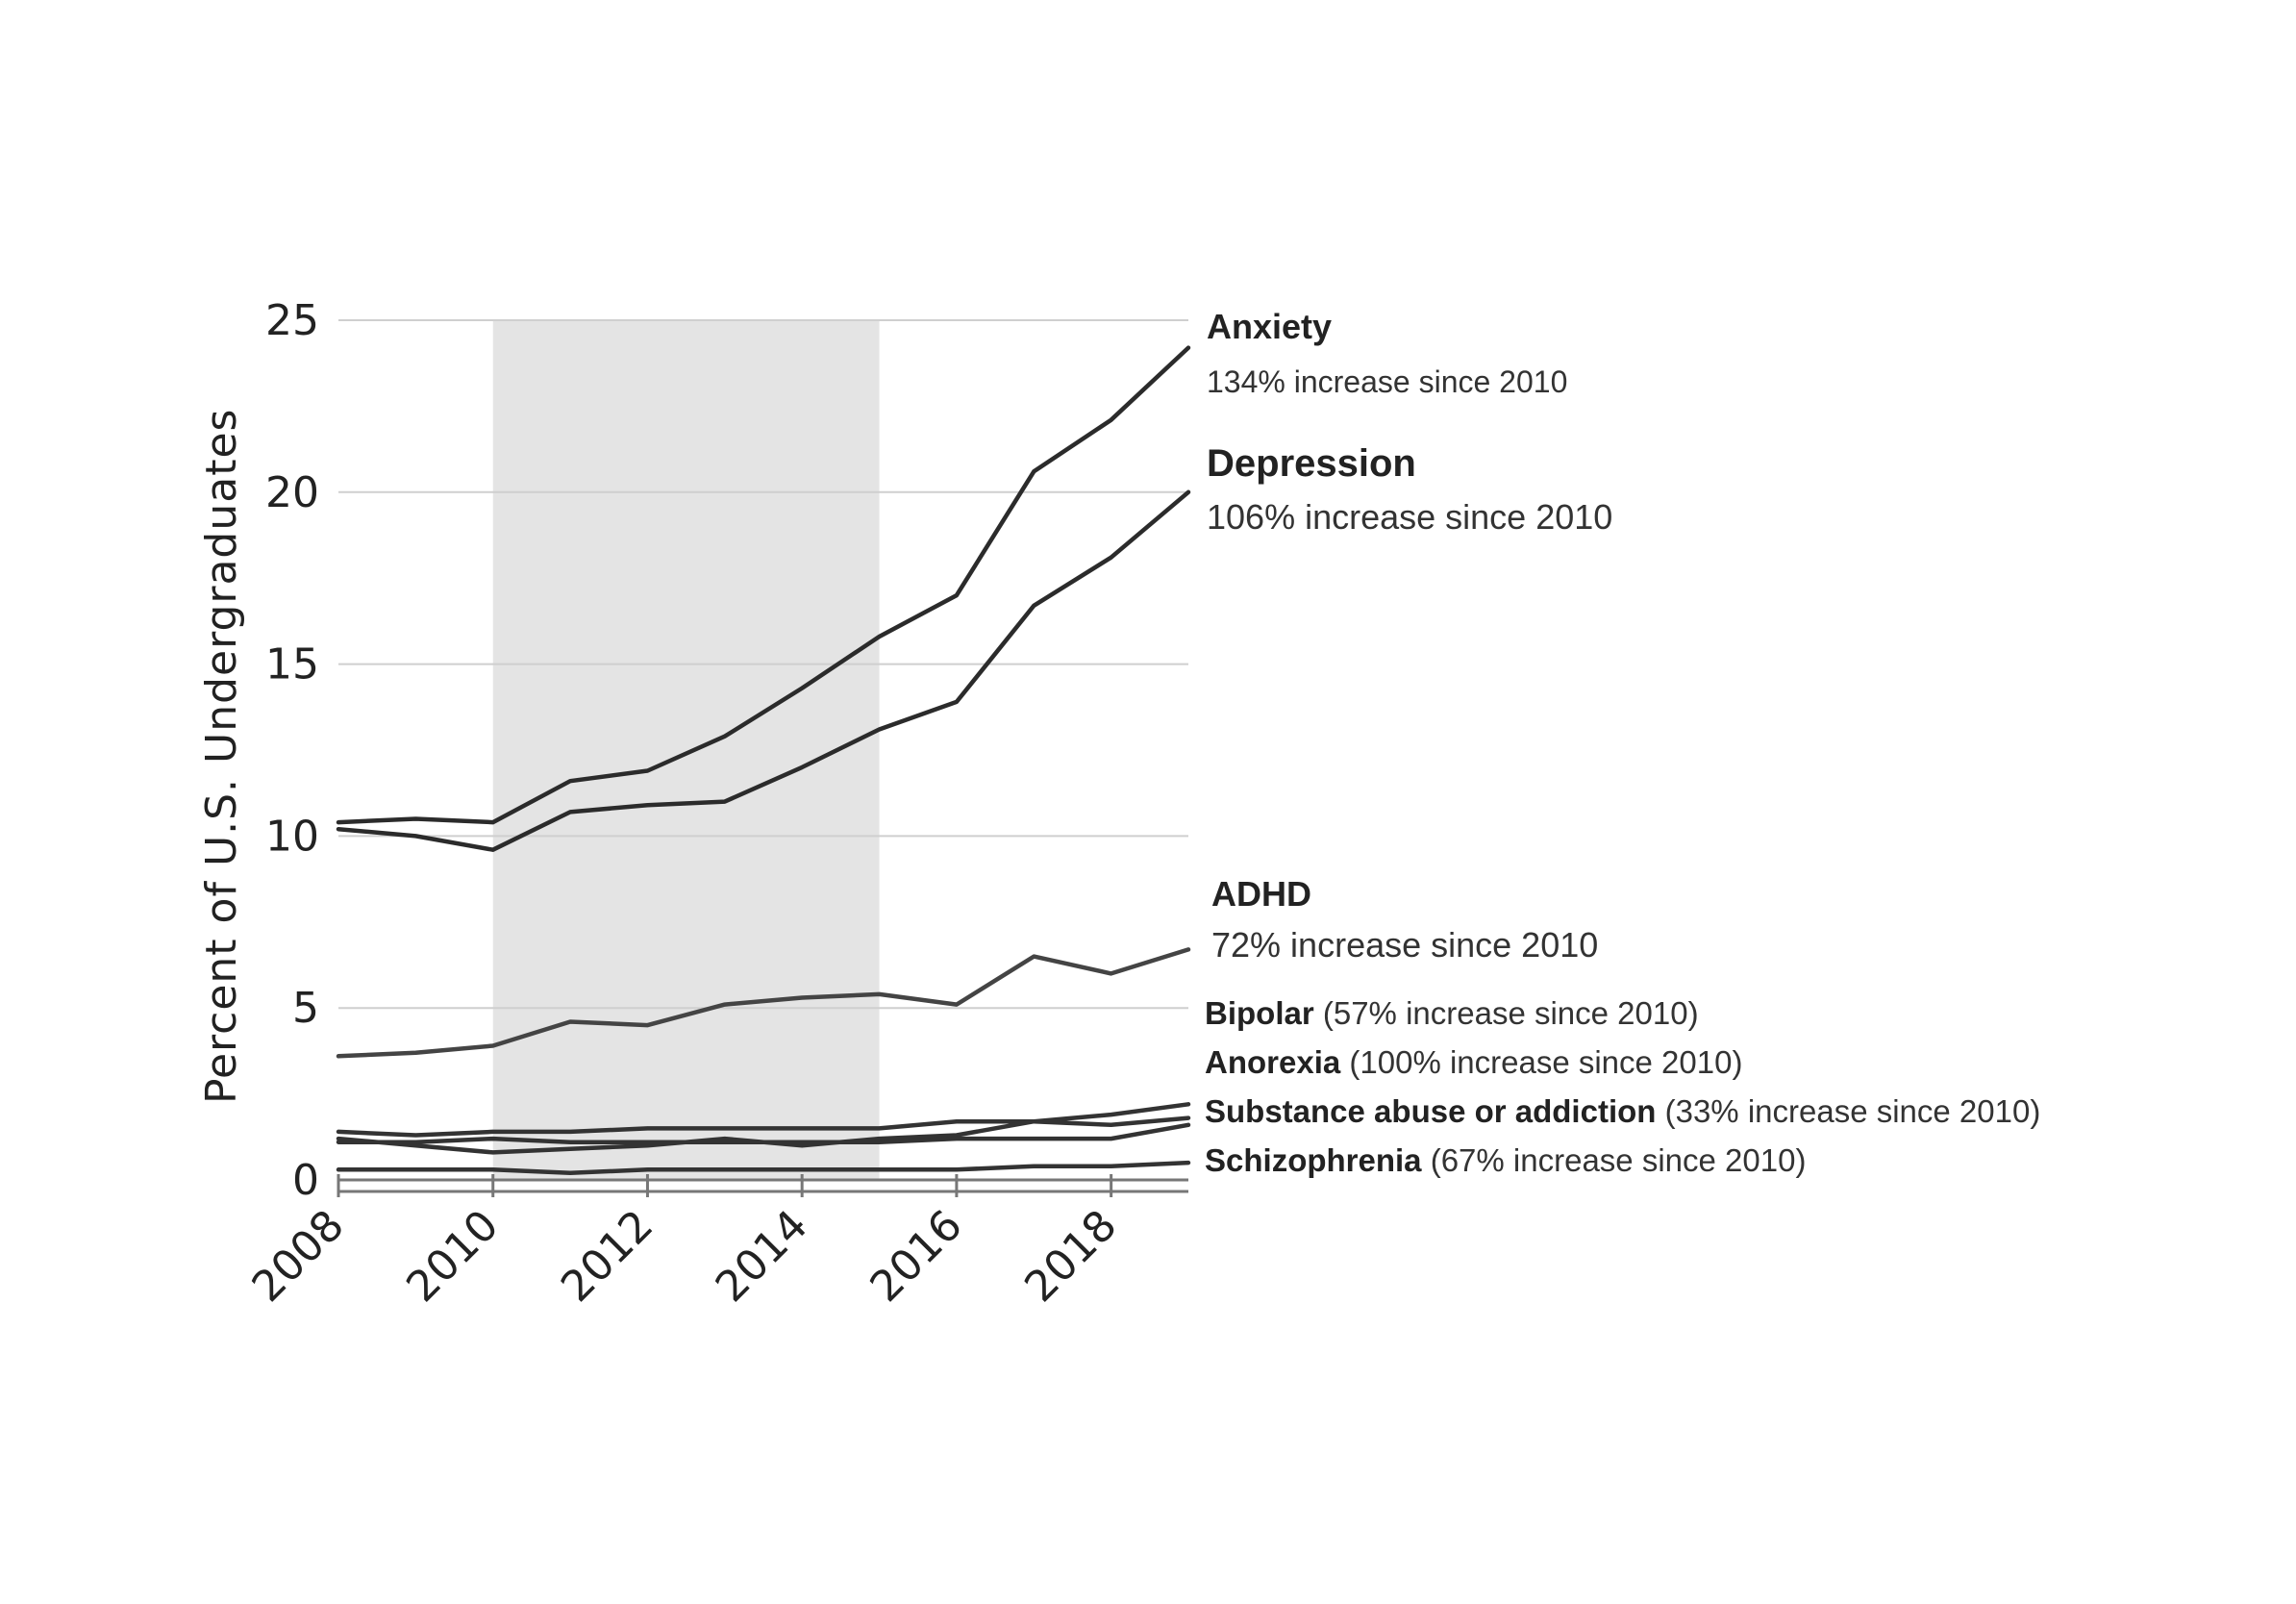  I want to click on series-name-label: Bipolar, so click(1264, 1013).